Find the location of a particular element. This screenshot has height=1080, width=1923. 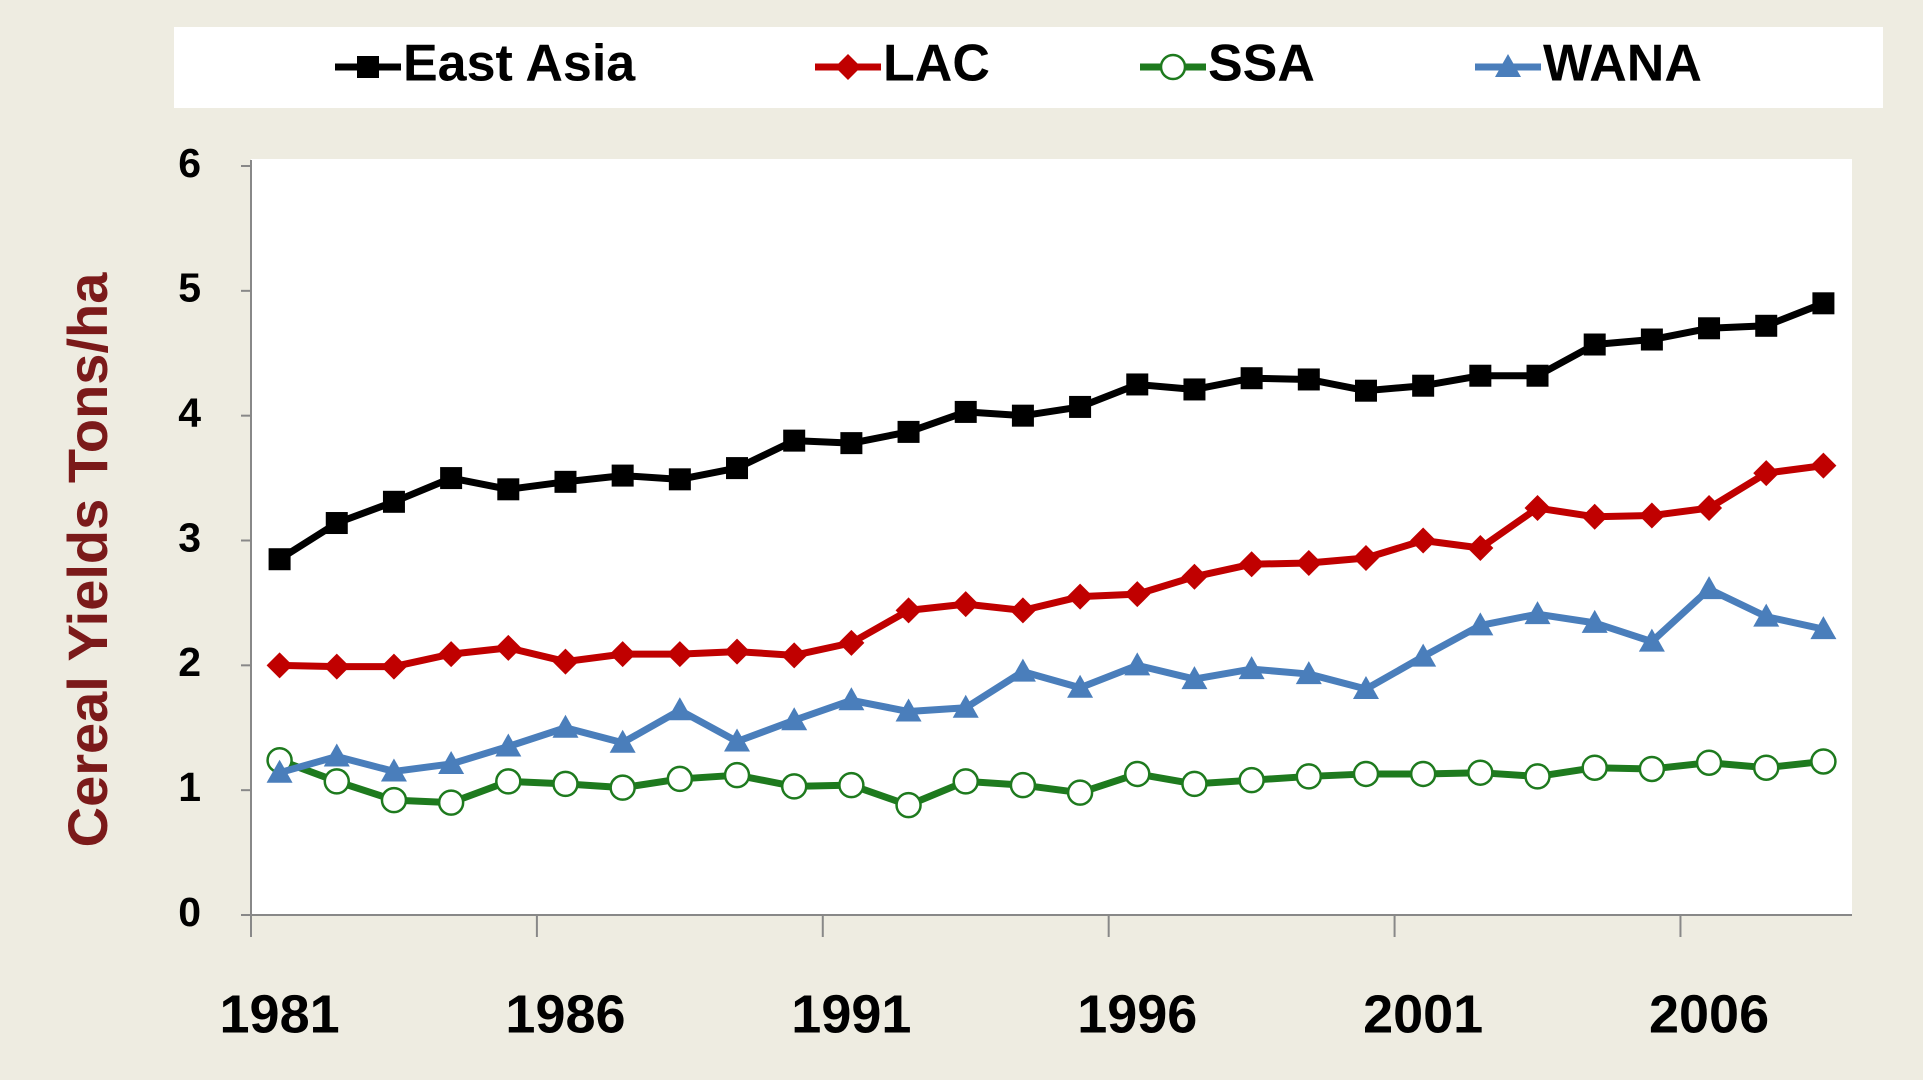

y-tick-label: 3 is located at coordinates (189, 537).